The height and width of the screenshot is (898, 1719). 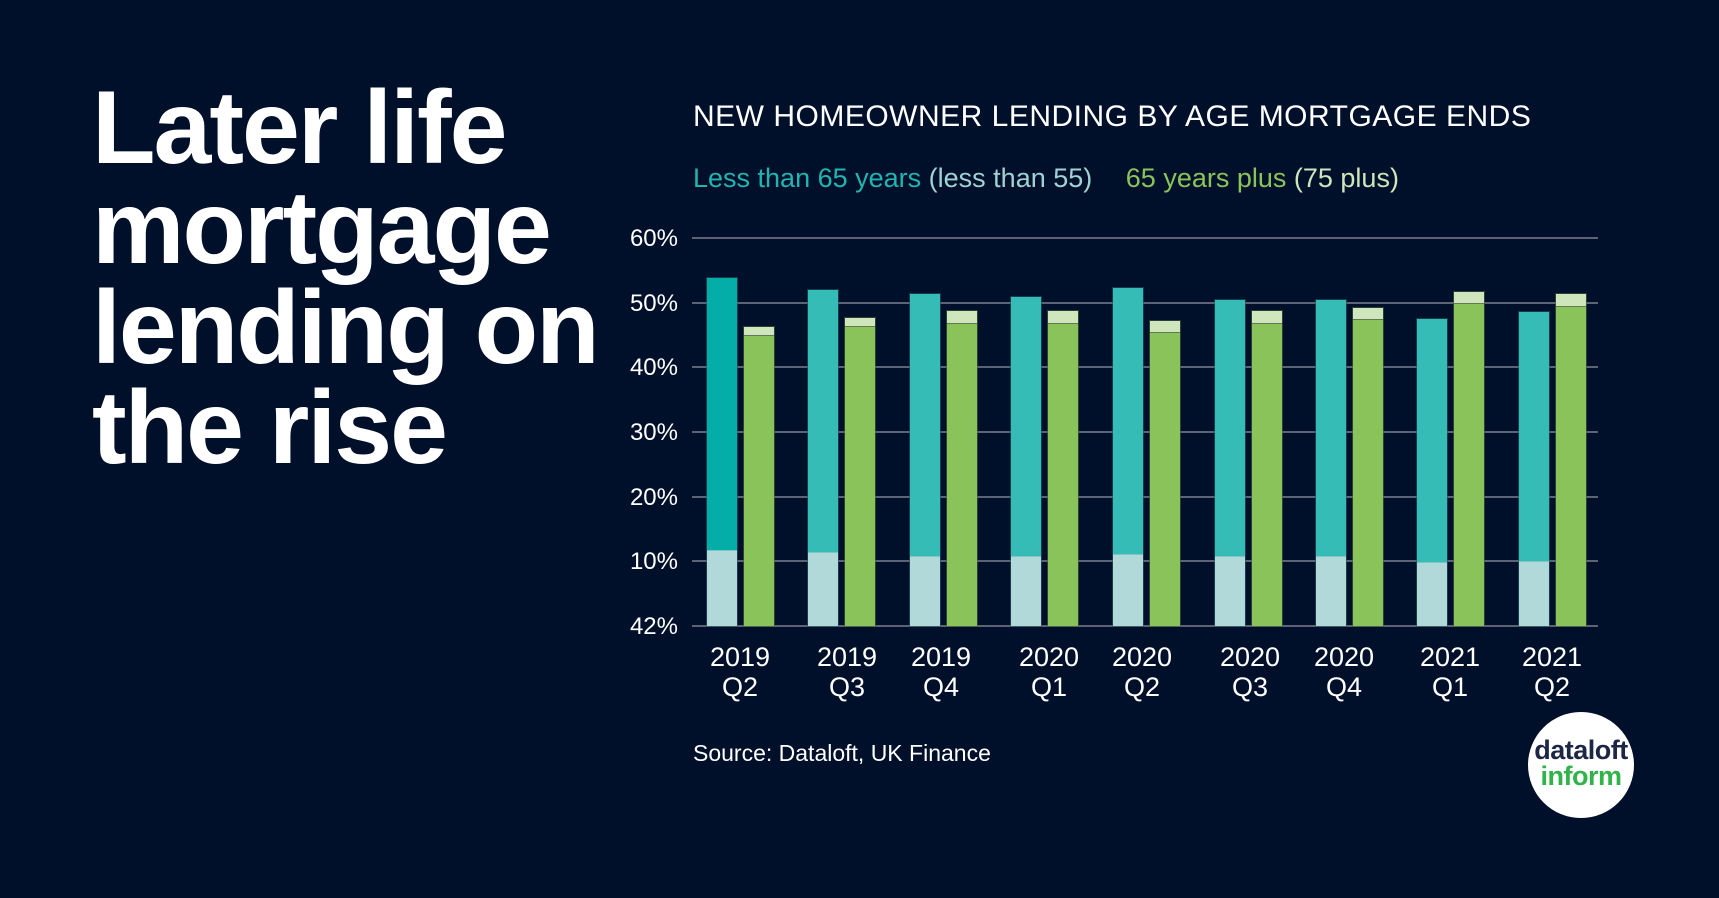 What do you see at coordinates (653, 303) in the screenshot?
I see `y-axis-tick-label: 50%` at bounding box center [653, 303].